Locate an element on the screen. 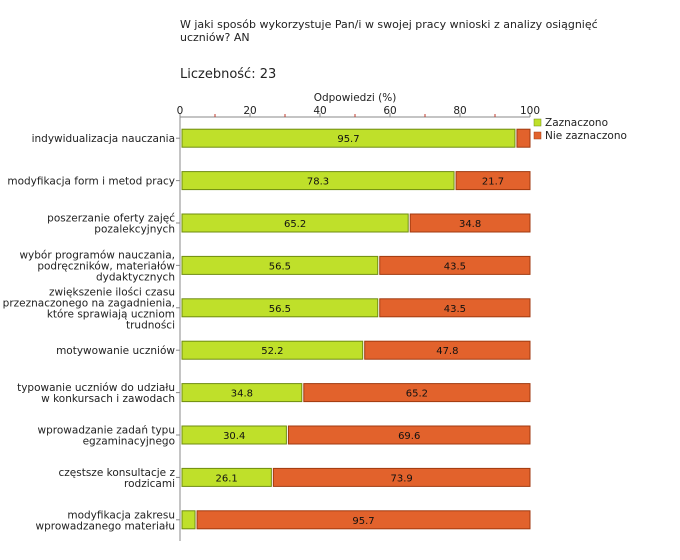 This screenshot has height=560, width=680. category-label-line: podręczników, materiałów is located at coordinates (106, 266).